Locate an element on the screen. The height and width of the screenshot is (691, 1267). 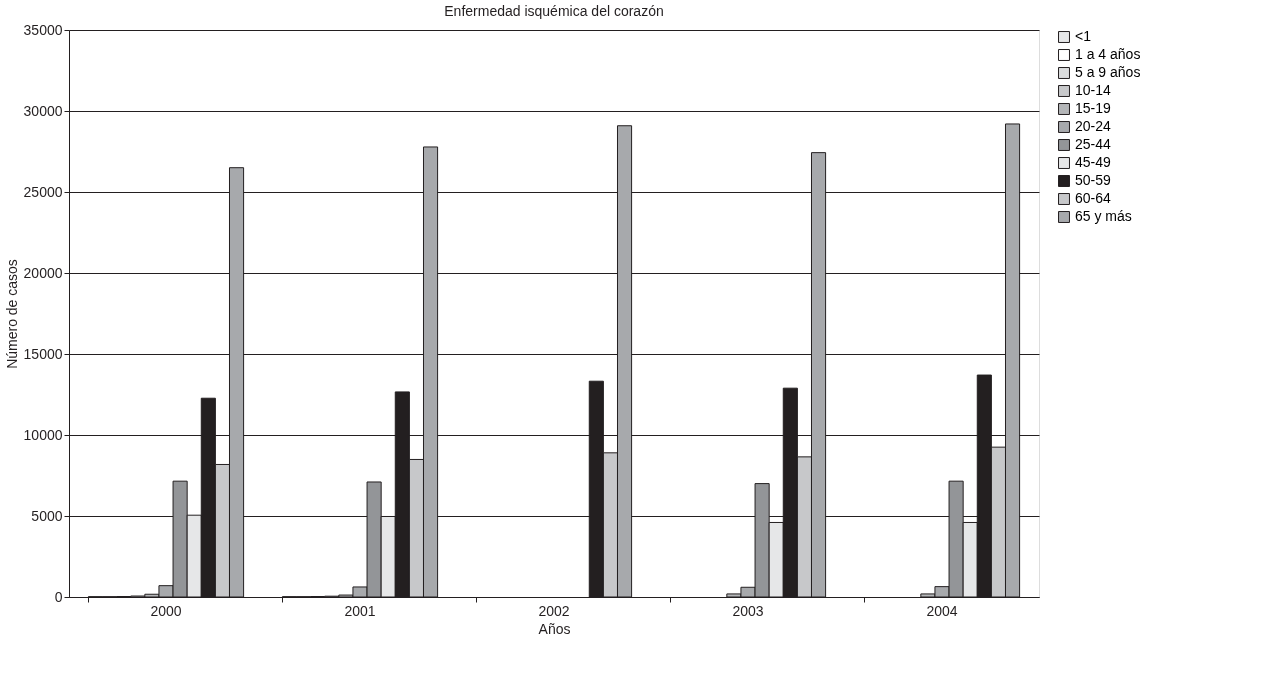
legend-label: 65 y más is located at coordinates (1103, 216).